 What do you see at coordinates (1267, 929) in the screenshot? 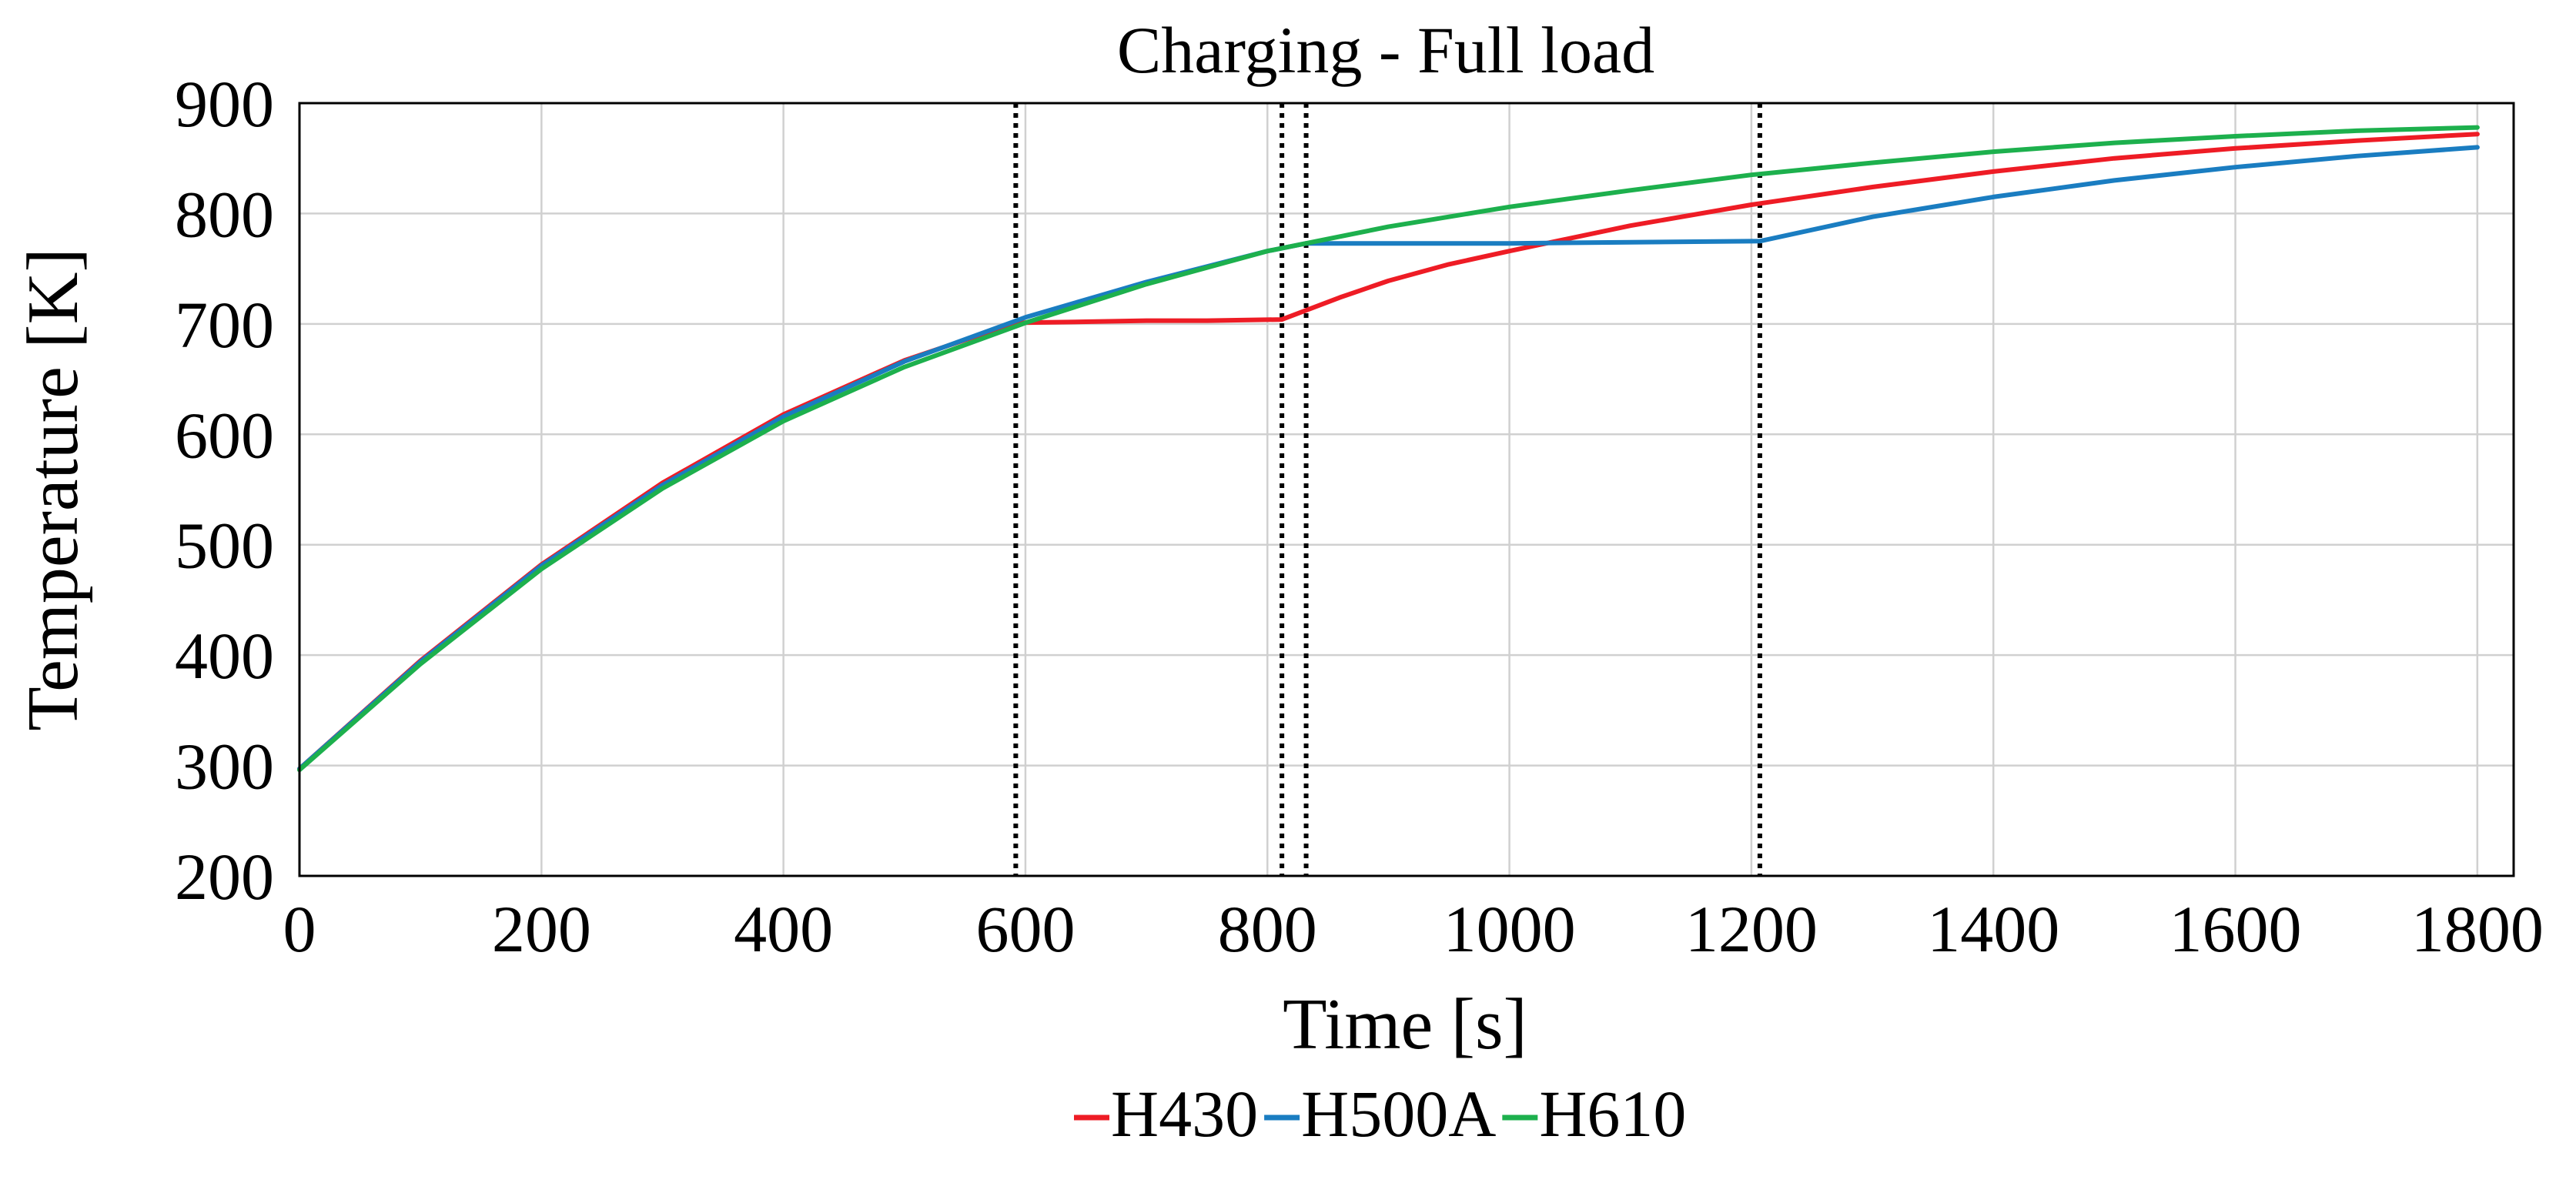
I see `x-tick-label-4: 800` at bounding box center [1267, 929].